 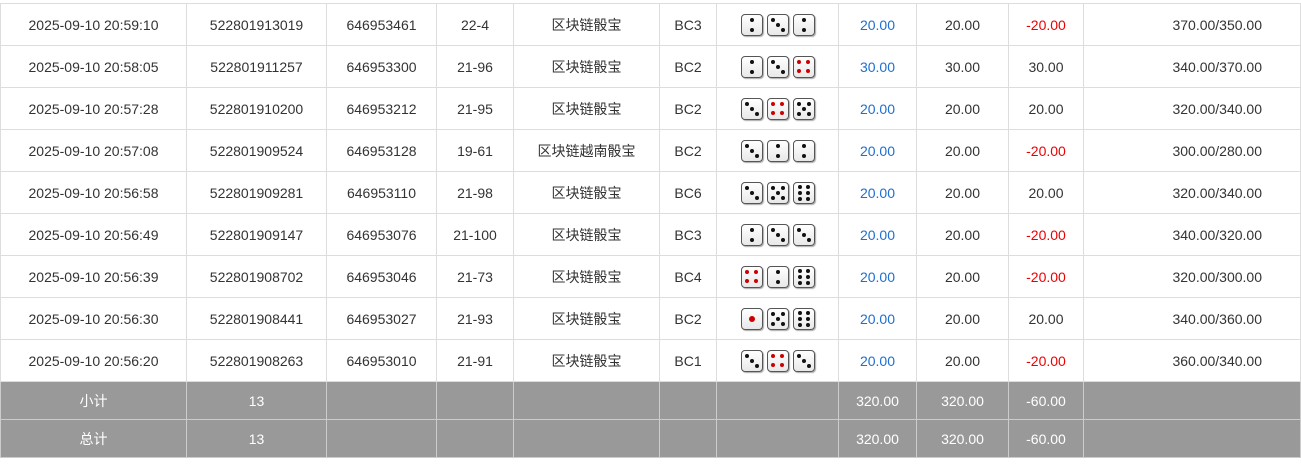 I want to click on balance-cell: 360.00/340.00, so click(x=1192, y=360).